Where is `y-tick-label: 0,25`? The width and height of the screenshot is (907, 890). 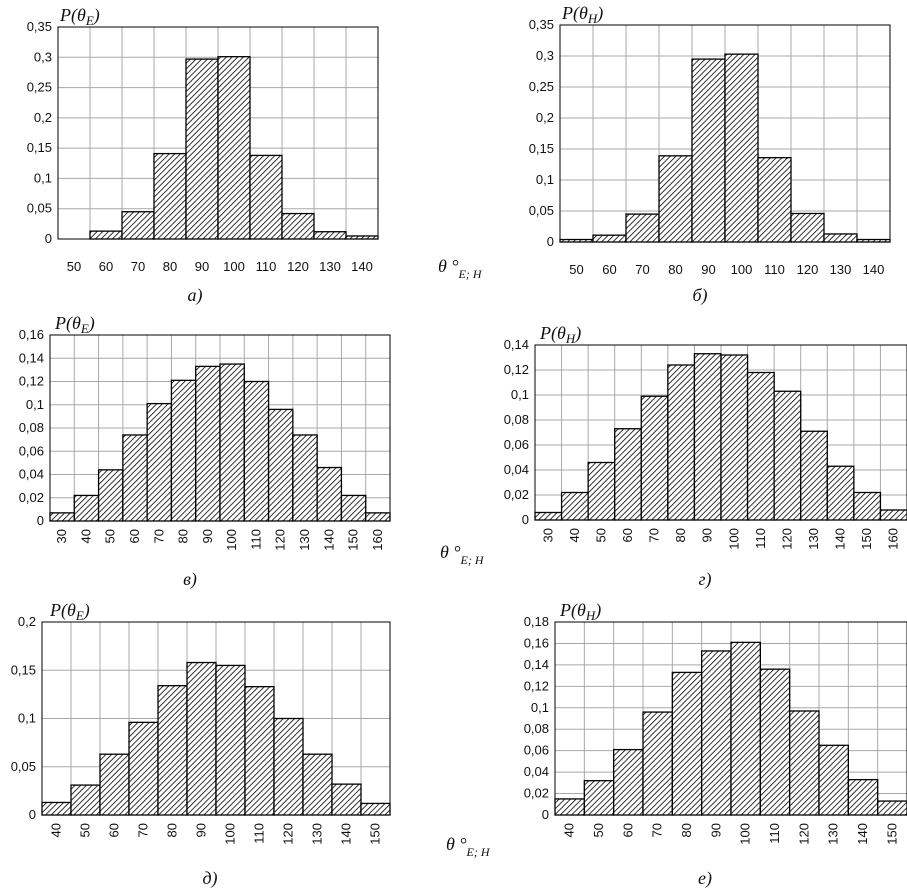
y-tick-label: 0,25 is located at coordinates (39, 87).